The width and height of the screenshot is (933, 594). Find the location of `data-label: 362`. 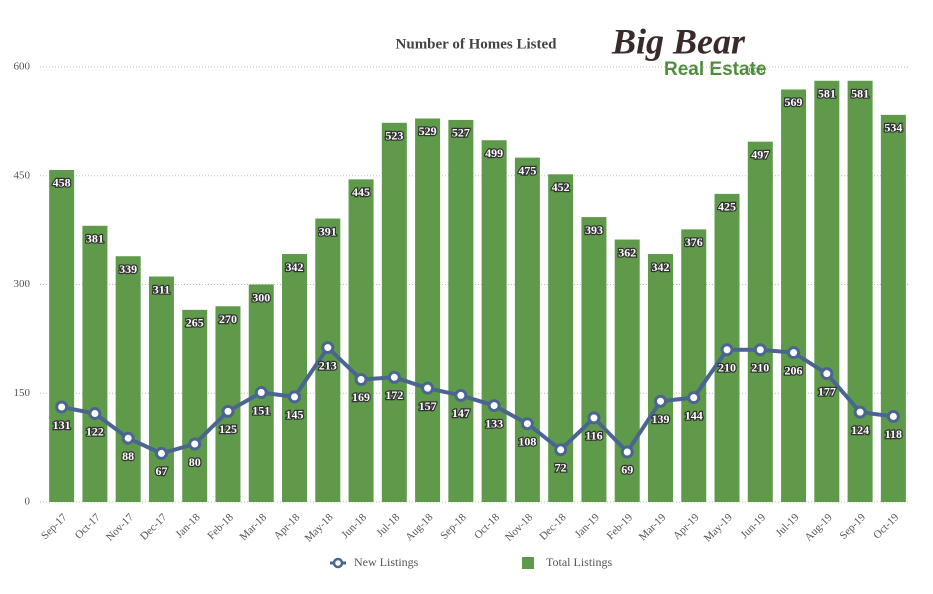

data-label: 362 is located at coordinates (627, 252).